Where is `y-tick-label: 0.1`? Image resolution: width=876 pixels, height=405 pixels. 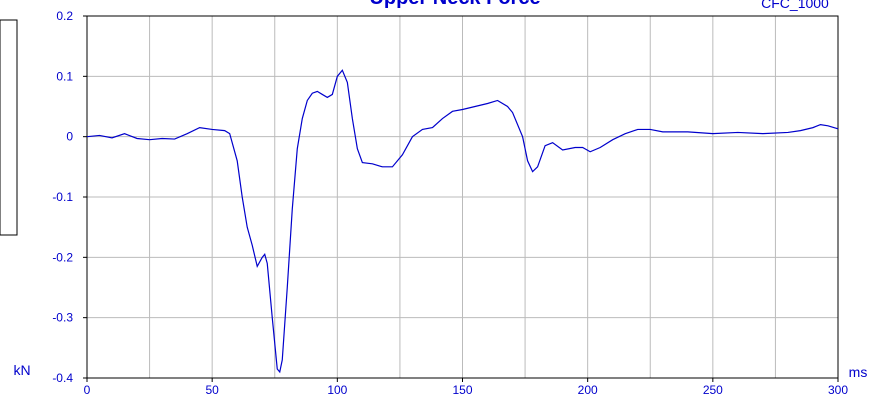 y-tick-label: 0.1 is located at coordinates (64, 76).